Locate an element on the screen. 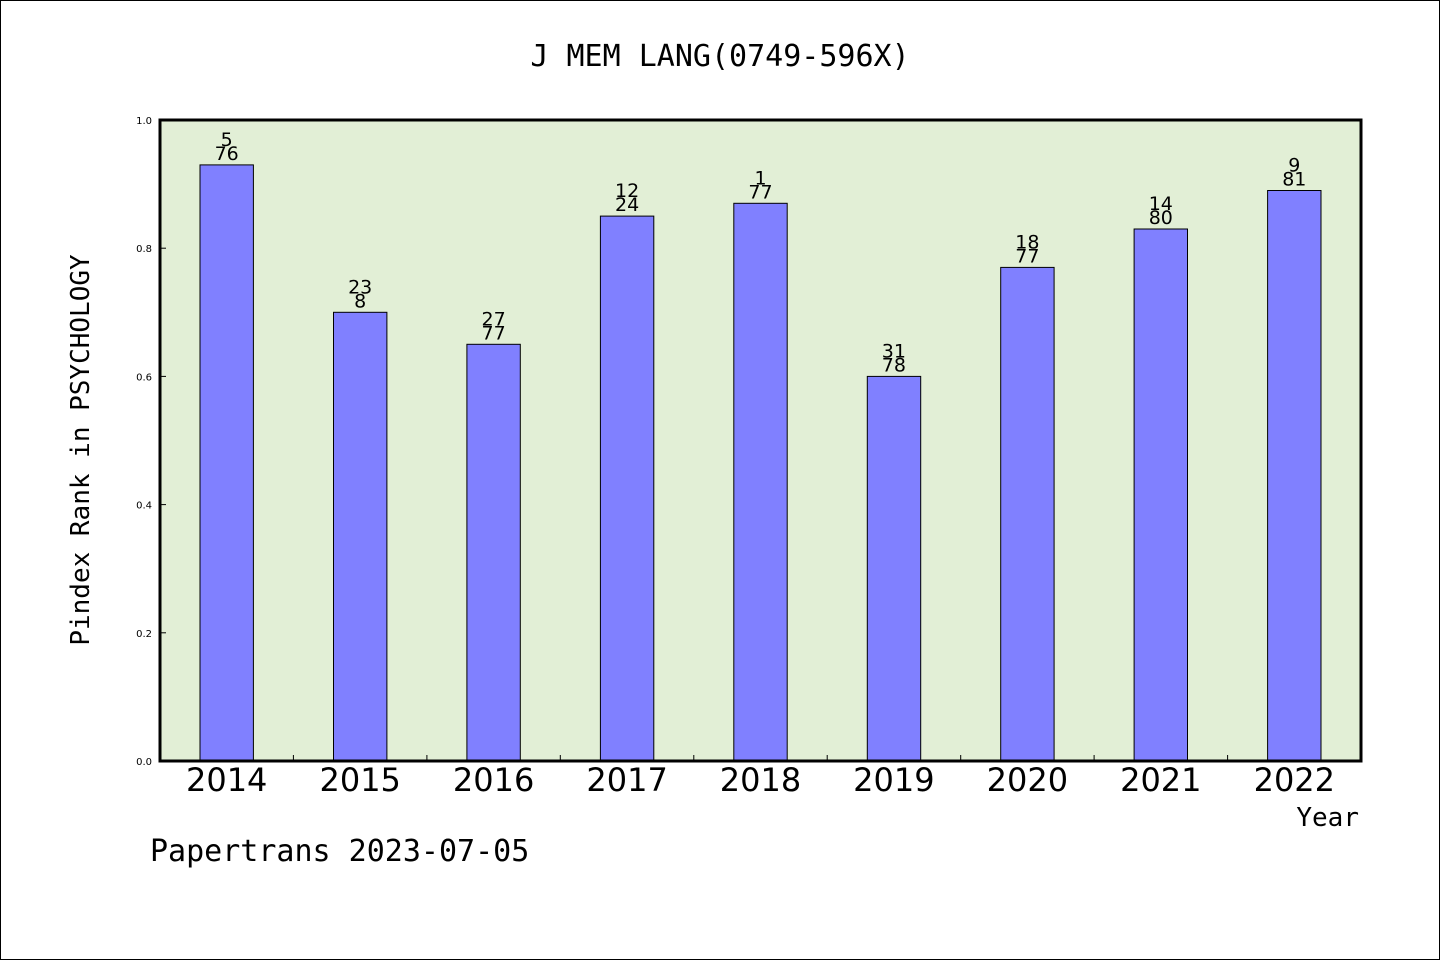 This screenshot has height=960, width=1440. rank-label: 1 is located at coordinates (760, 178).